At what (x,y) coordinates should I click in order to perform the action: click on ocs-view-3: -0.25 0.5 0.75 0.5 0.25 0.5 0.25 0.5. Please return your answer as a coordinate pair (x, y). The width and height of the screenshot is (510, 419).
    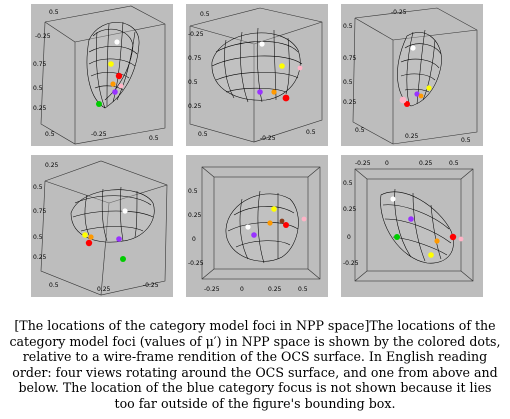
    Looking at the image, I should click on (412, 75).